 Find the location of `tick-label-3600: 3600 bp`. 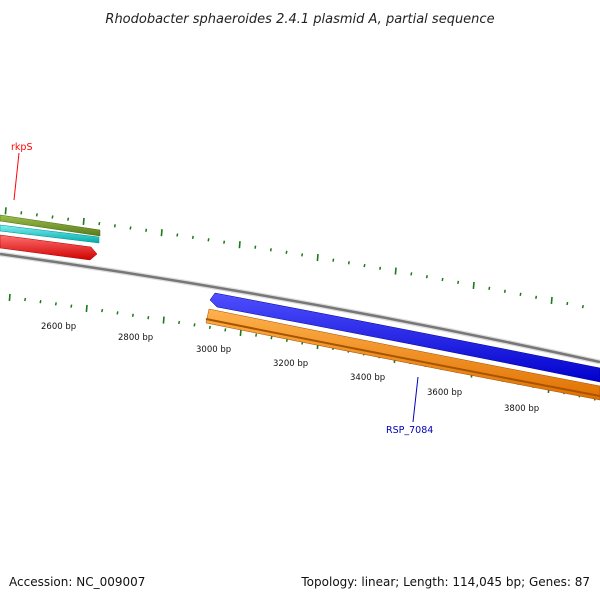

tick-label-3600: 3600 bp is located at coordinates (444, 393).